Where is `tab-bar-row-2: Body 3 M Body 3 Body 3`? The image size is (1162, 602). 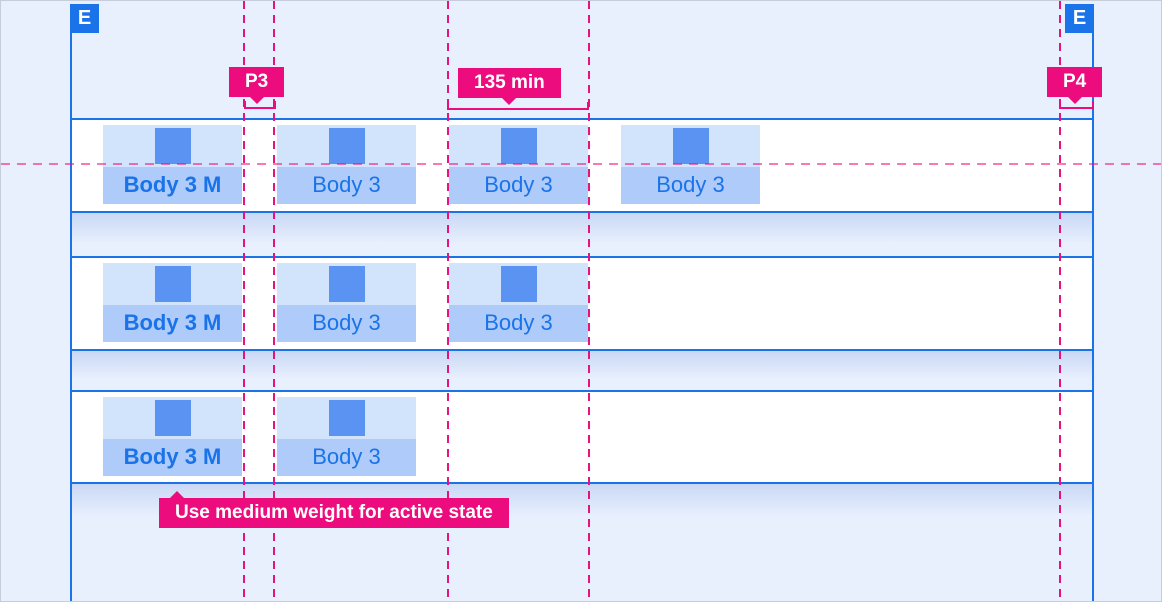 tab-bar-row-2: Body 3 M Body 3 Body 3 is located at coordinates (582, 303).